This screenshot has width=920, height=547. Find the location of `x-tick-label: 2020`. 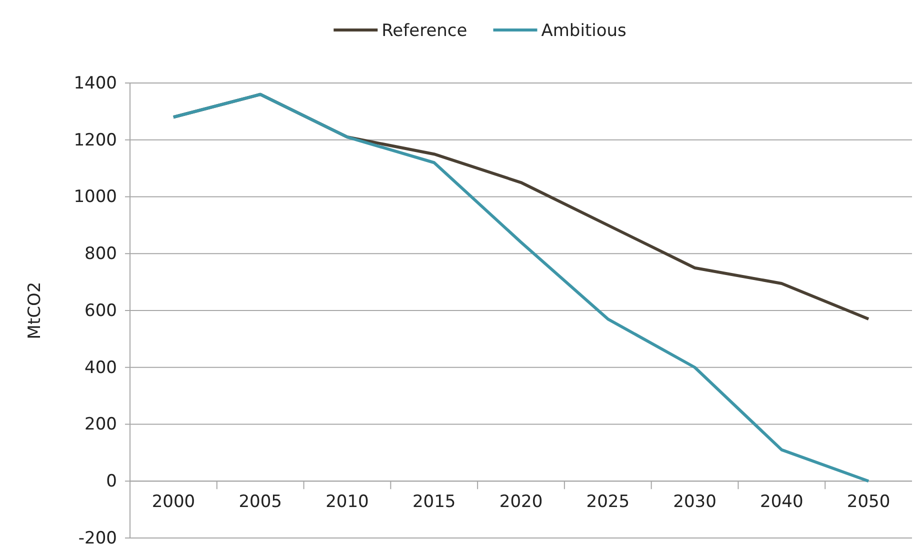

x-tick-label: 2020 is located at coordinates (521, 502).